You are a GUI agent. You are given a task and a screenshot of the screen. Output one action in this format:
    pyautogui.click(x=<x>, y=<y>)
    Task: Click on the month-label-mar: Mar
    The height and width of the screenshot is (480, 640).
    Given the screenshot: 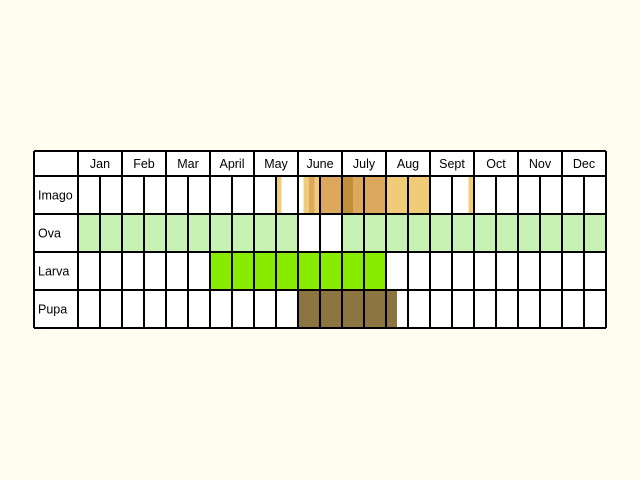 What is the action you would take?
    pyautogui.click(x=188, y=164)
    